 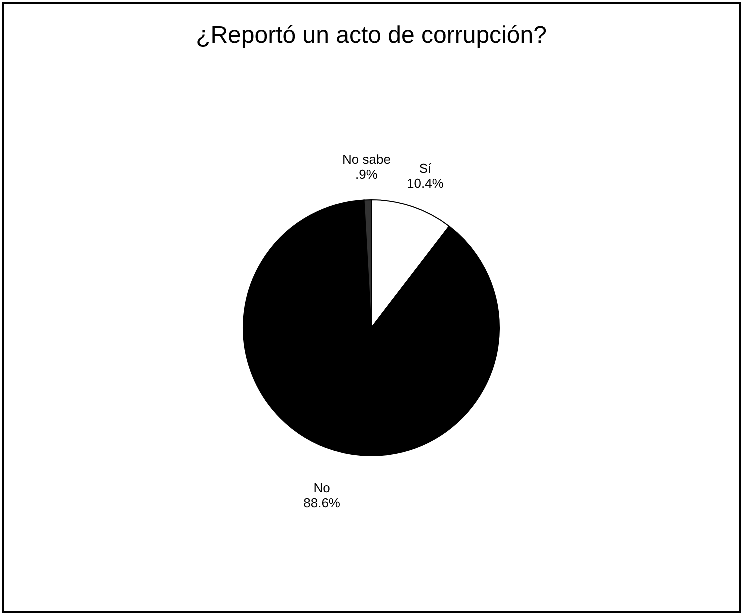 I want to click on data-label: 88.6%, so click(x=322, y=503).